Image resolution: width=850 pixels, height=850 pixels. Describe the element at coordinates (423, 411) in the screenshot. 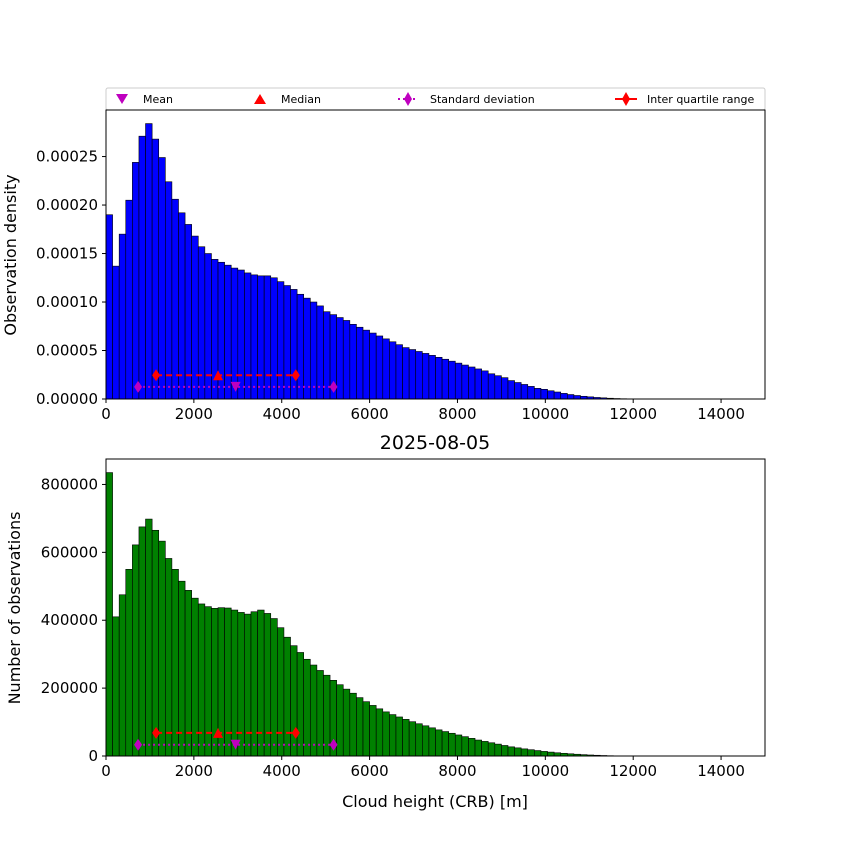

I see `top-x-ticks: 0 2000 4000 6000 8000 10000 12000 14000` at that location.